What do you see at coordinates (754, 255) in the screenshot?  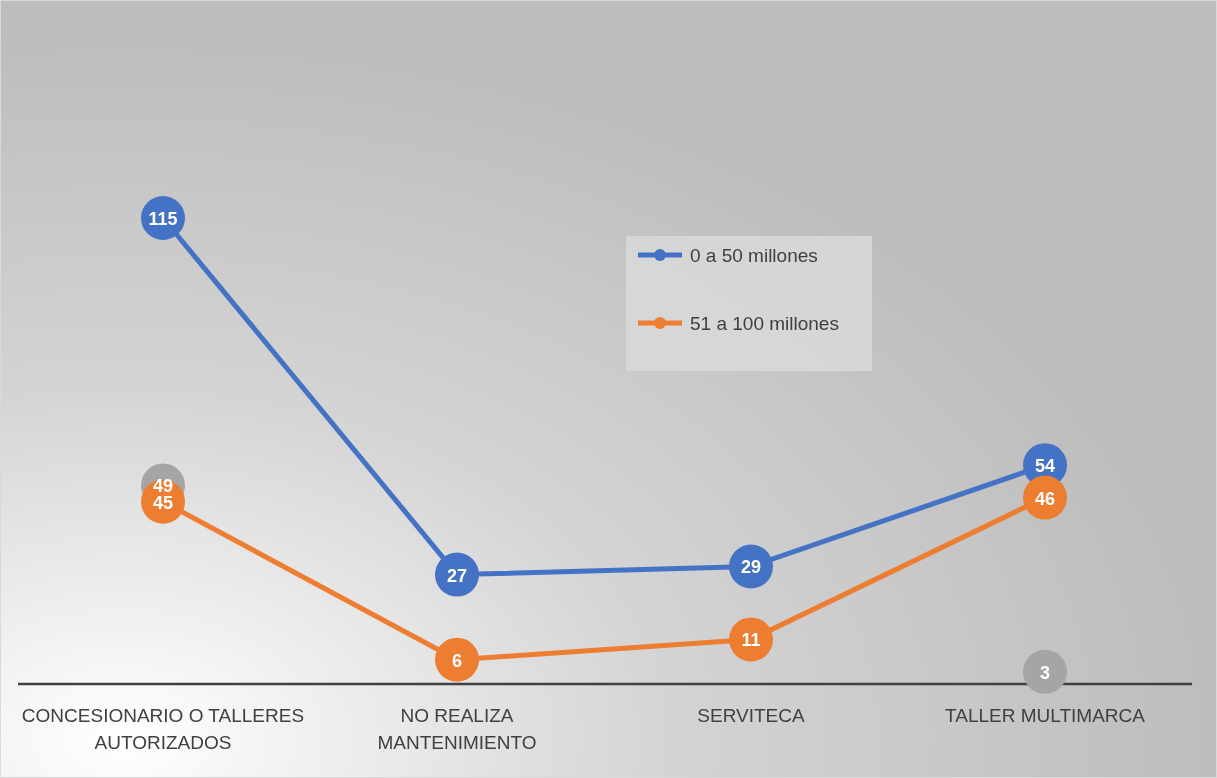 I see `legend-label: 0 a 50 millones` at bounding box center [754, 255].